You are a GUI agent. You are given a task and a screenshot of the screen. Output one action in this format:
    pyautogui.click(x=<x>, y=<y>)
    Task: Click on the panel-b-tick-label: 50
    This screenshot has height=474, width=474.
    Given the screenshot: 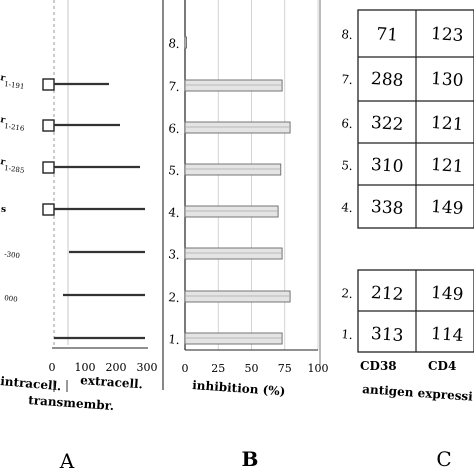 What is the action you would take?
    pyautogui.click(x=252, y=368)
    